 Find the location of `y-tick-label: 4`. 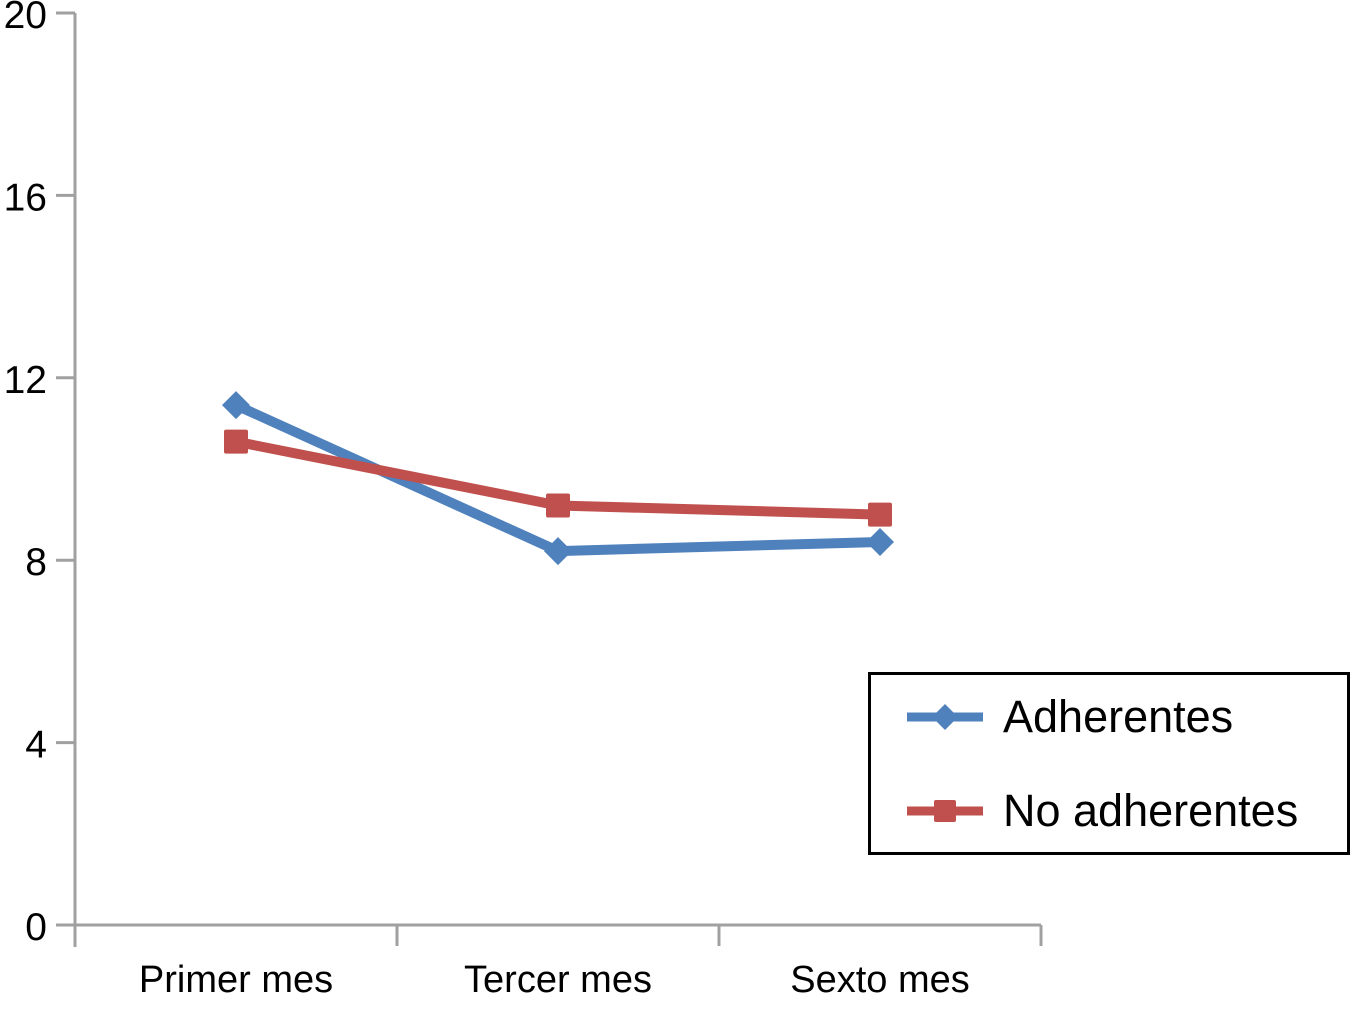

y-tick-label: 4 is located at coordinates (36, 745).